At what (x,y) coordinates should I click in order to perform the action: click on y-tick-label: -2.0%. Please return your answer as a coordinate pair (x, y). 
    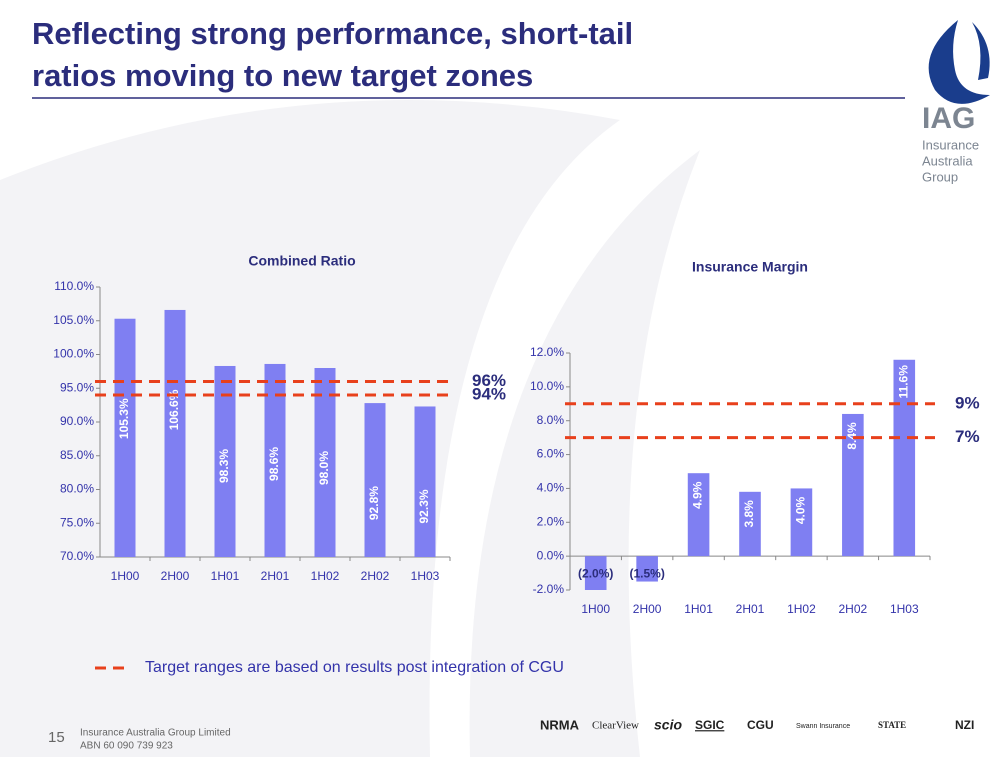
    Looking at the image, I should click on (549, 589).